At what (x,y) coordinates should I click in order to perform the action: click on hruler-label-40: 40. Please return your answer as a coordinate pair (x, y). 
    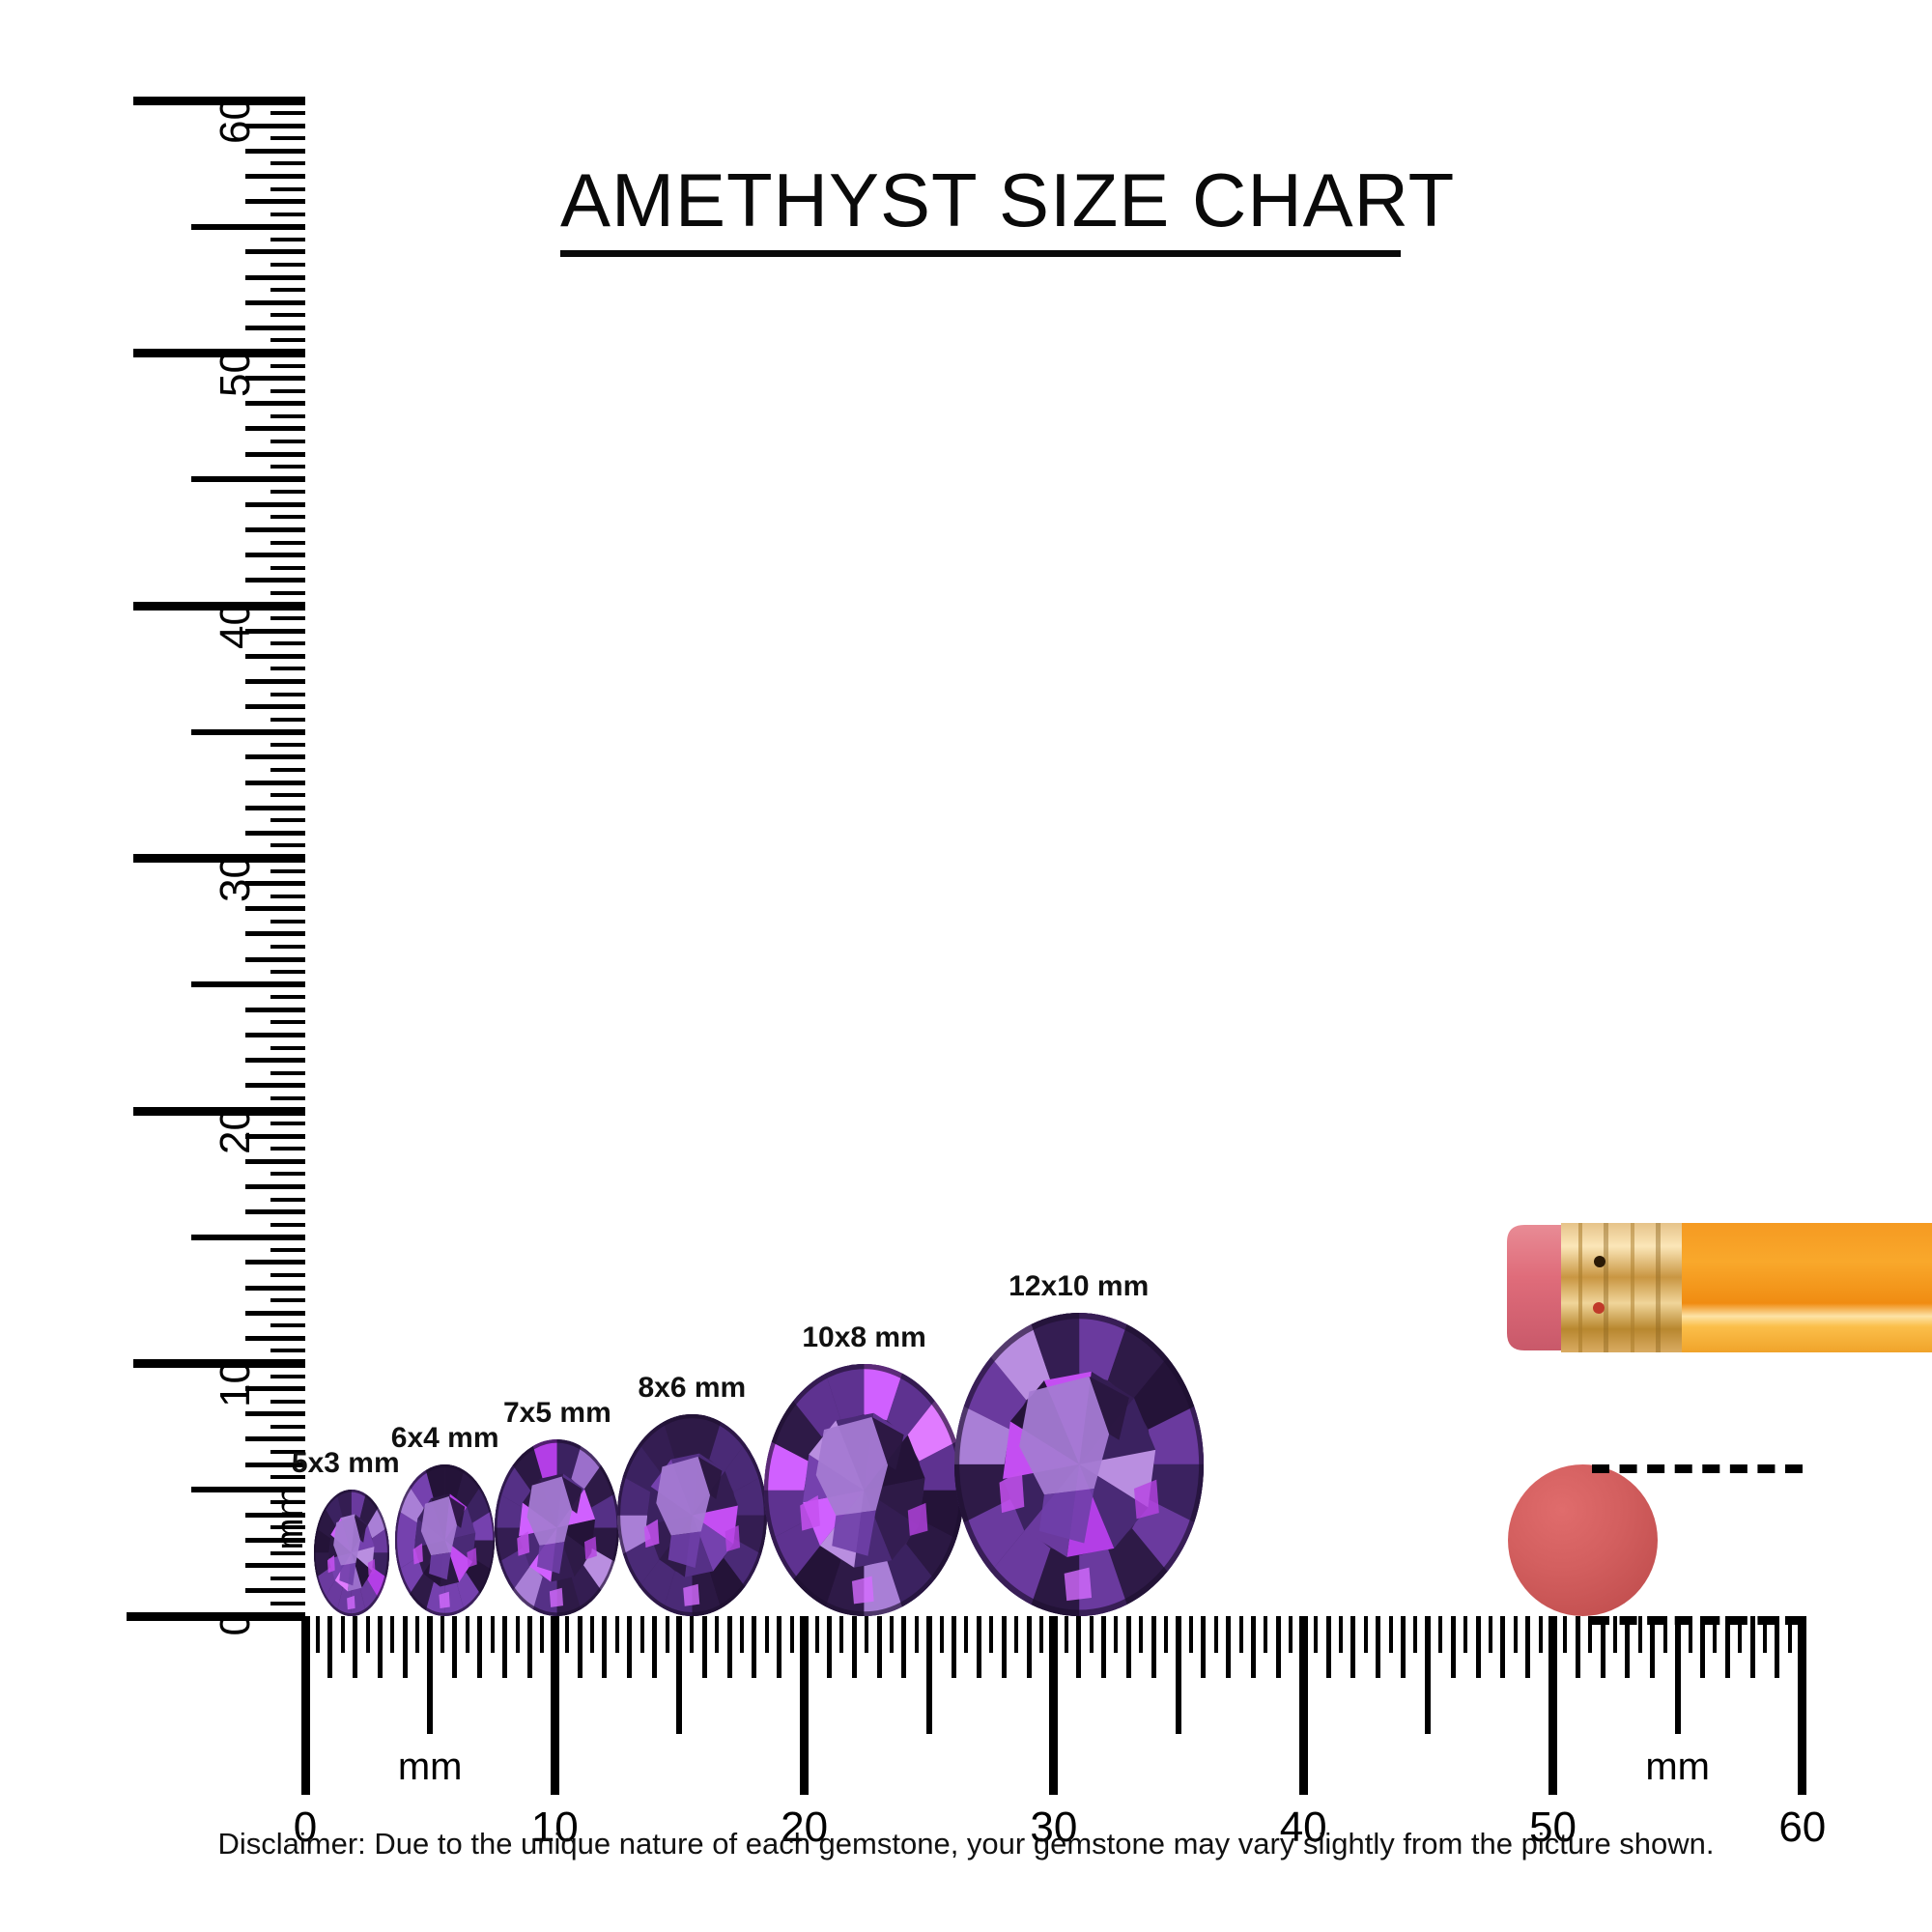
    Looking at the image, I should click on (1303, 1827).